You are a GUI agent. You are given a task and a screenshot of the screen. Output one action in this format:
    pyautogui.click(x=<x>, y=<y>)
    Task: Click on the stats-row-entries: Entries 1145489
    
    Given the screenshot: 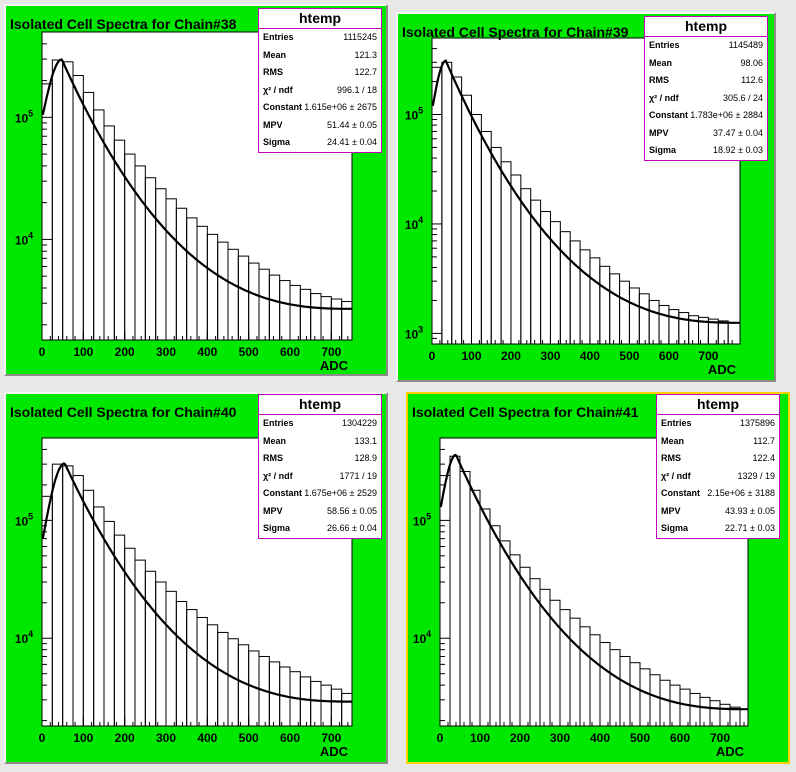 What is the action you would take?
    pyautogui.click(x=706, y=45)
    